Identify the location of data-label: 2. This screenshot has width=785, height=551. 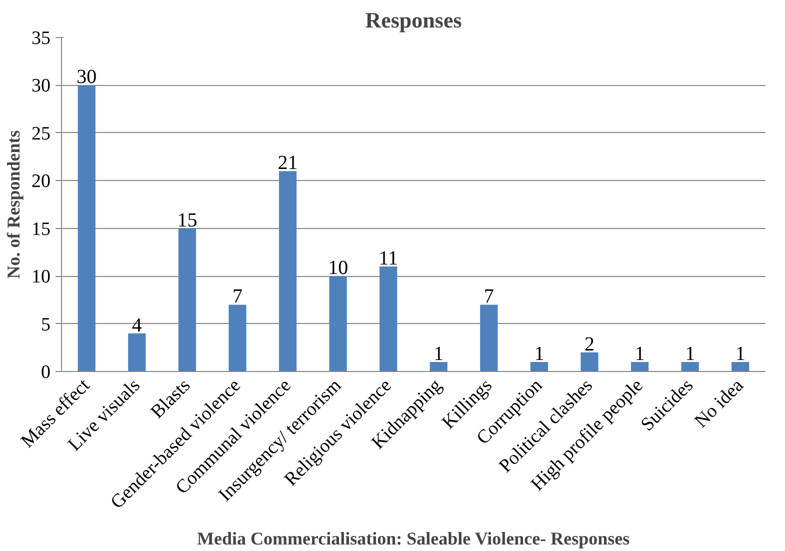
(589, 344).